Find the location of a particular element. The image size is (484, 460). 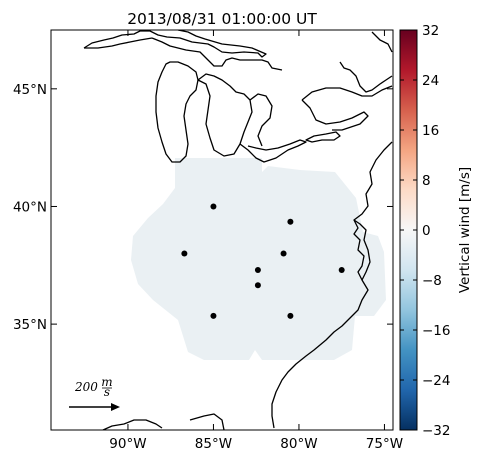

colorbar: 32 24 16 8 0 −8 −16 −24 −32 Vertical wind [m/s] is located at coordinates (436, 231).